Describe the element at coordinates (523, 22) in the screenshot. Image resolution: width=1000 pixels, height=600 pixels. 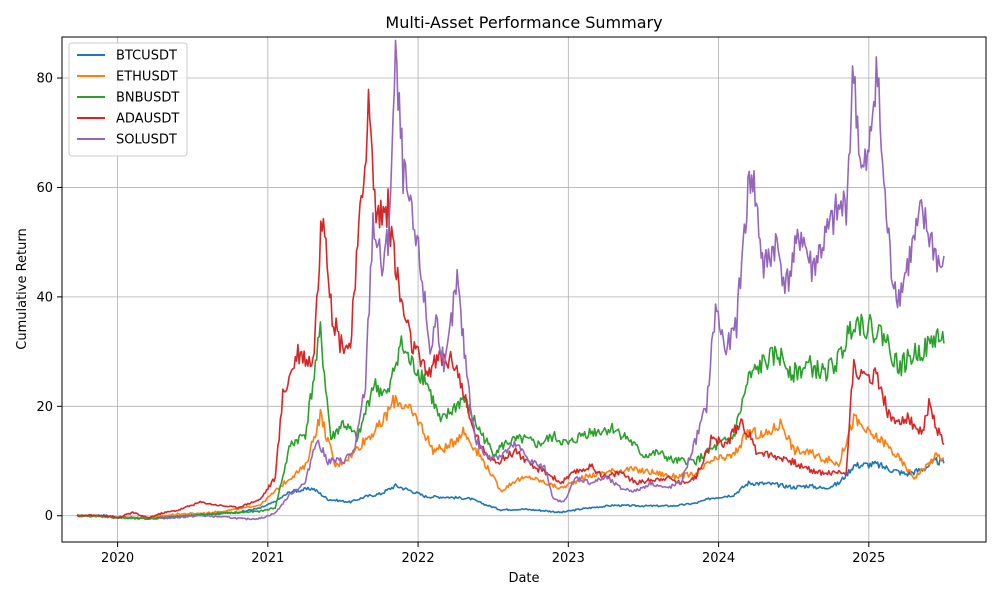
I see `chart-title: Multi-Asset Performance Summary` at that location.